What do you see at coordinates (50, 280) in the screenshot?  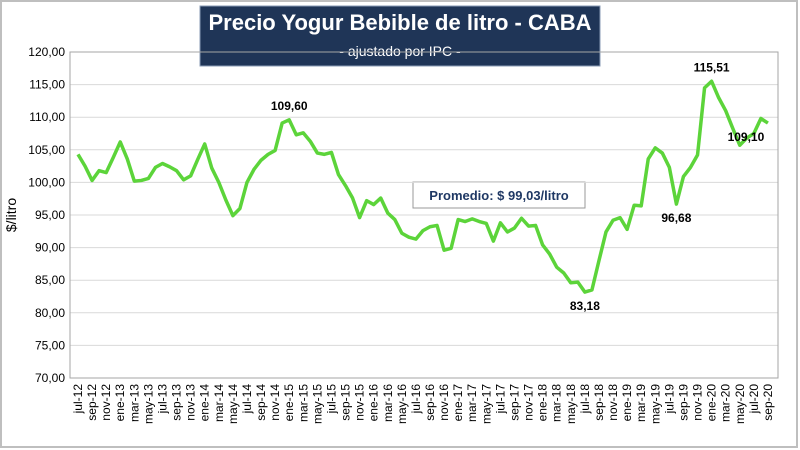 I see `y-tick-label: 85,00` at bounding box center [50, 280].